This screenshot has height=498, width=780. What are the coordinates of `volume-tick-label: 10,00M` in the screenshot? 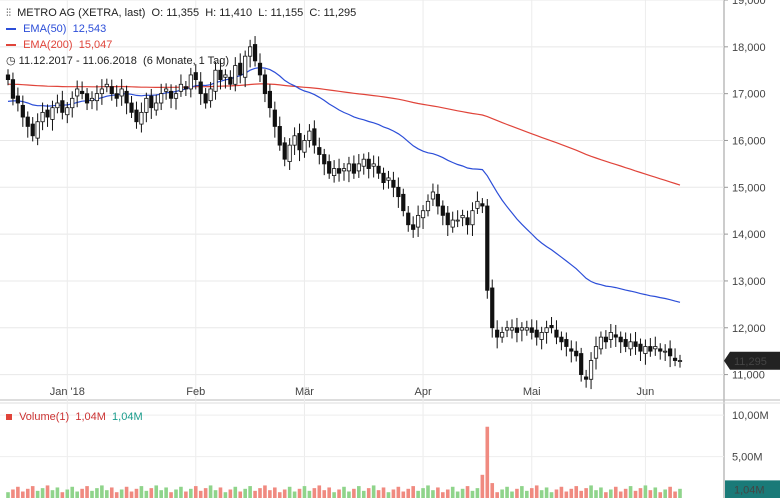 It's located at (750, 416).